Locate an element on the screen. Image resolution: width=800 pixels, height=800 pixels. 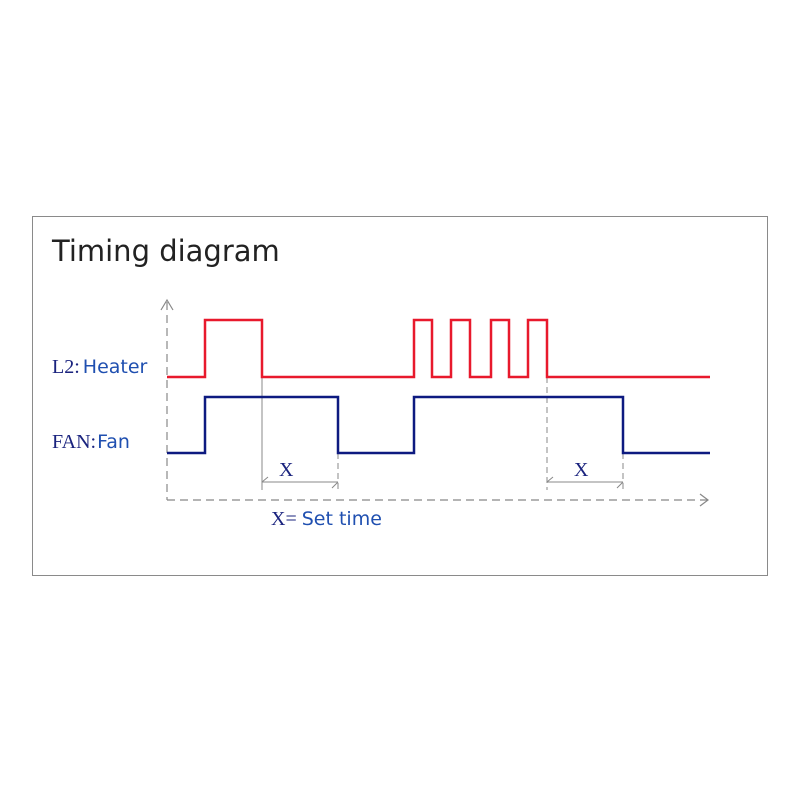
svg-text: FAN:Fan is located at coordinates (91, 442).